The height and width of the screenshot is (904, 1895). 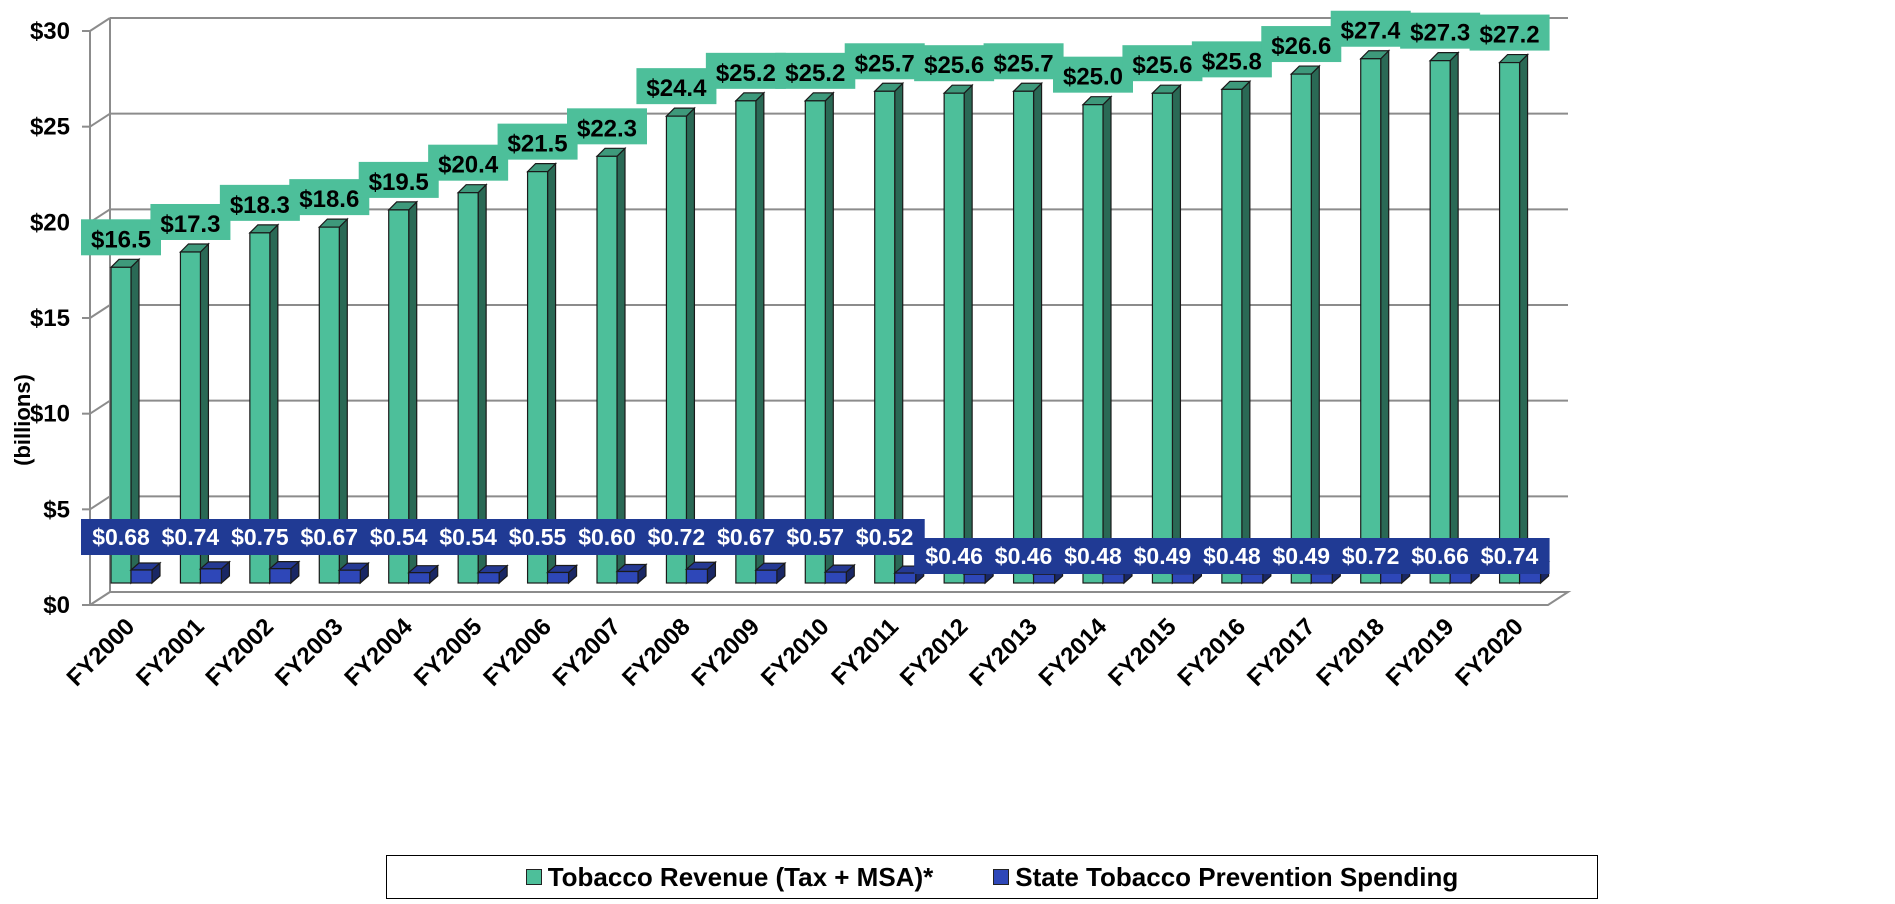 What do you see at coordinates (829, 598) in the screenshot?
I see `chart-floor` at bounding box center [829, 598].